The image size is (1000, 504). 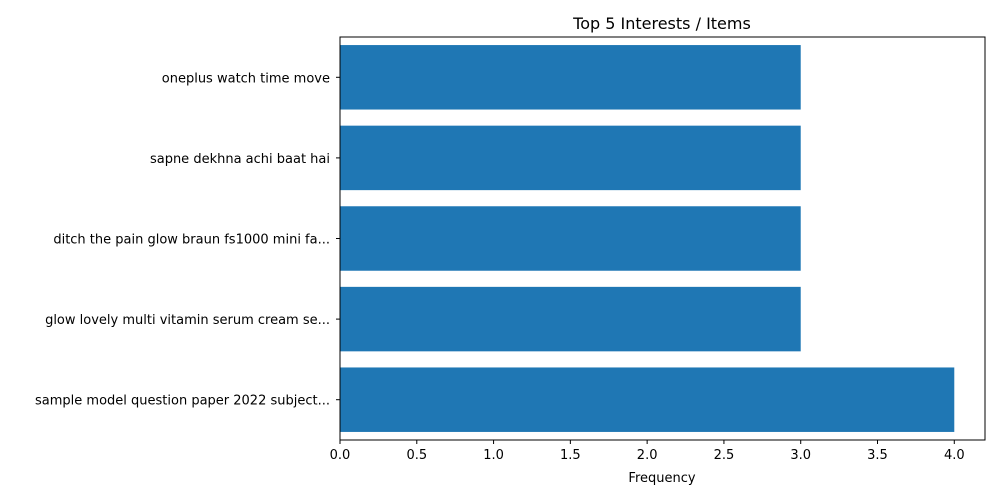 What do you see at coordinates (246, 78) in the screenshot?
I see `y-tick-label: oneplus watch time move` at bounding box center [246, 78].